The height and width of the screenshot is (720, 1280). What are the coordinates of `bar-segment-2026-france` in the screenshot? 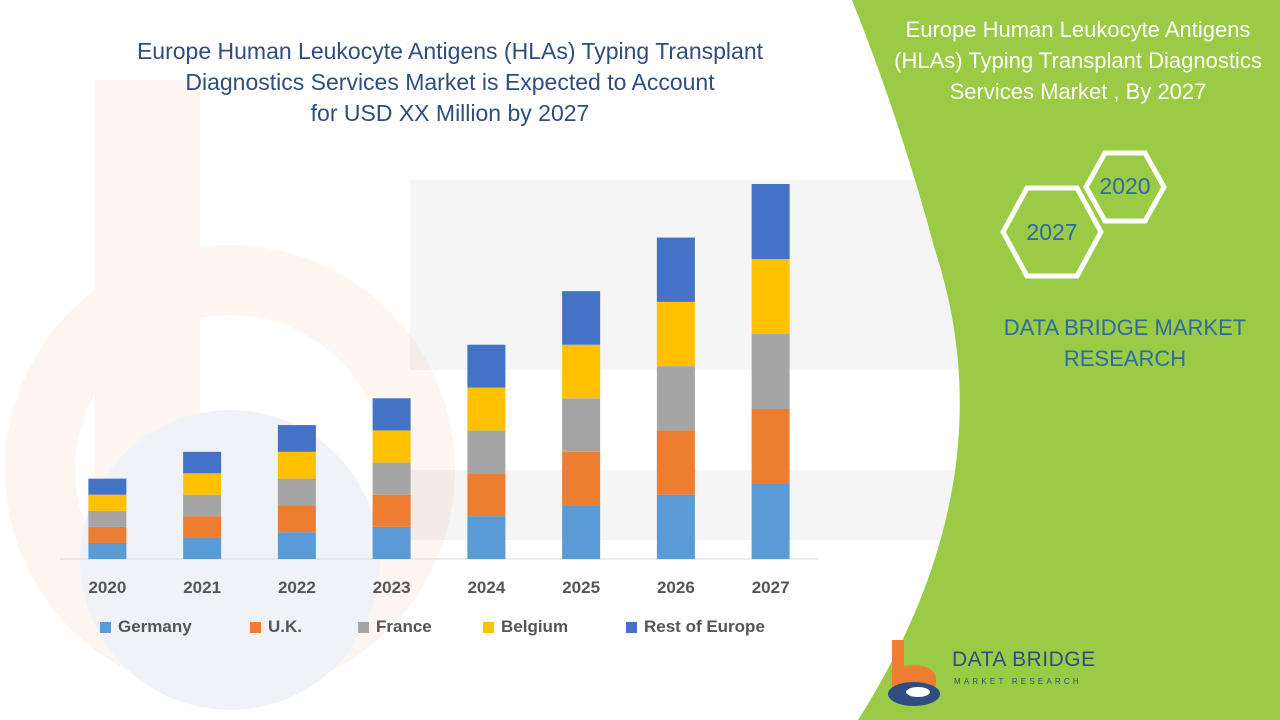 It's located at (675, 398).